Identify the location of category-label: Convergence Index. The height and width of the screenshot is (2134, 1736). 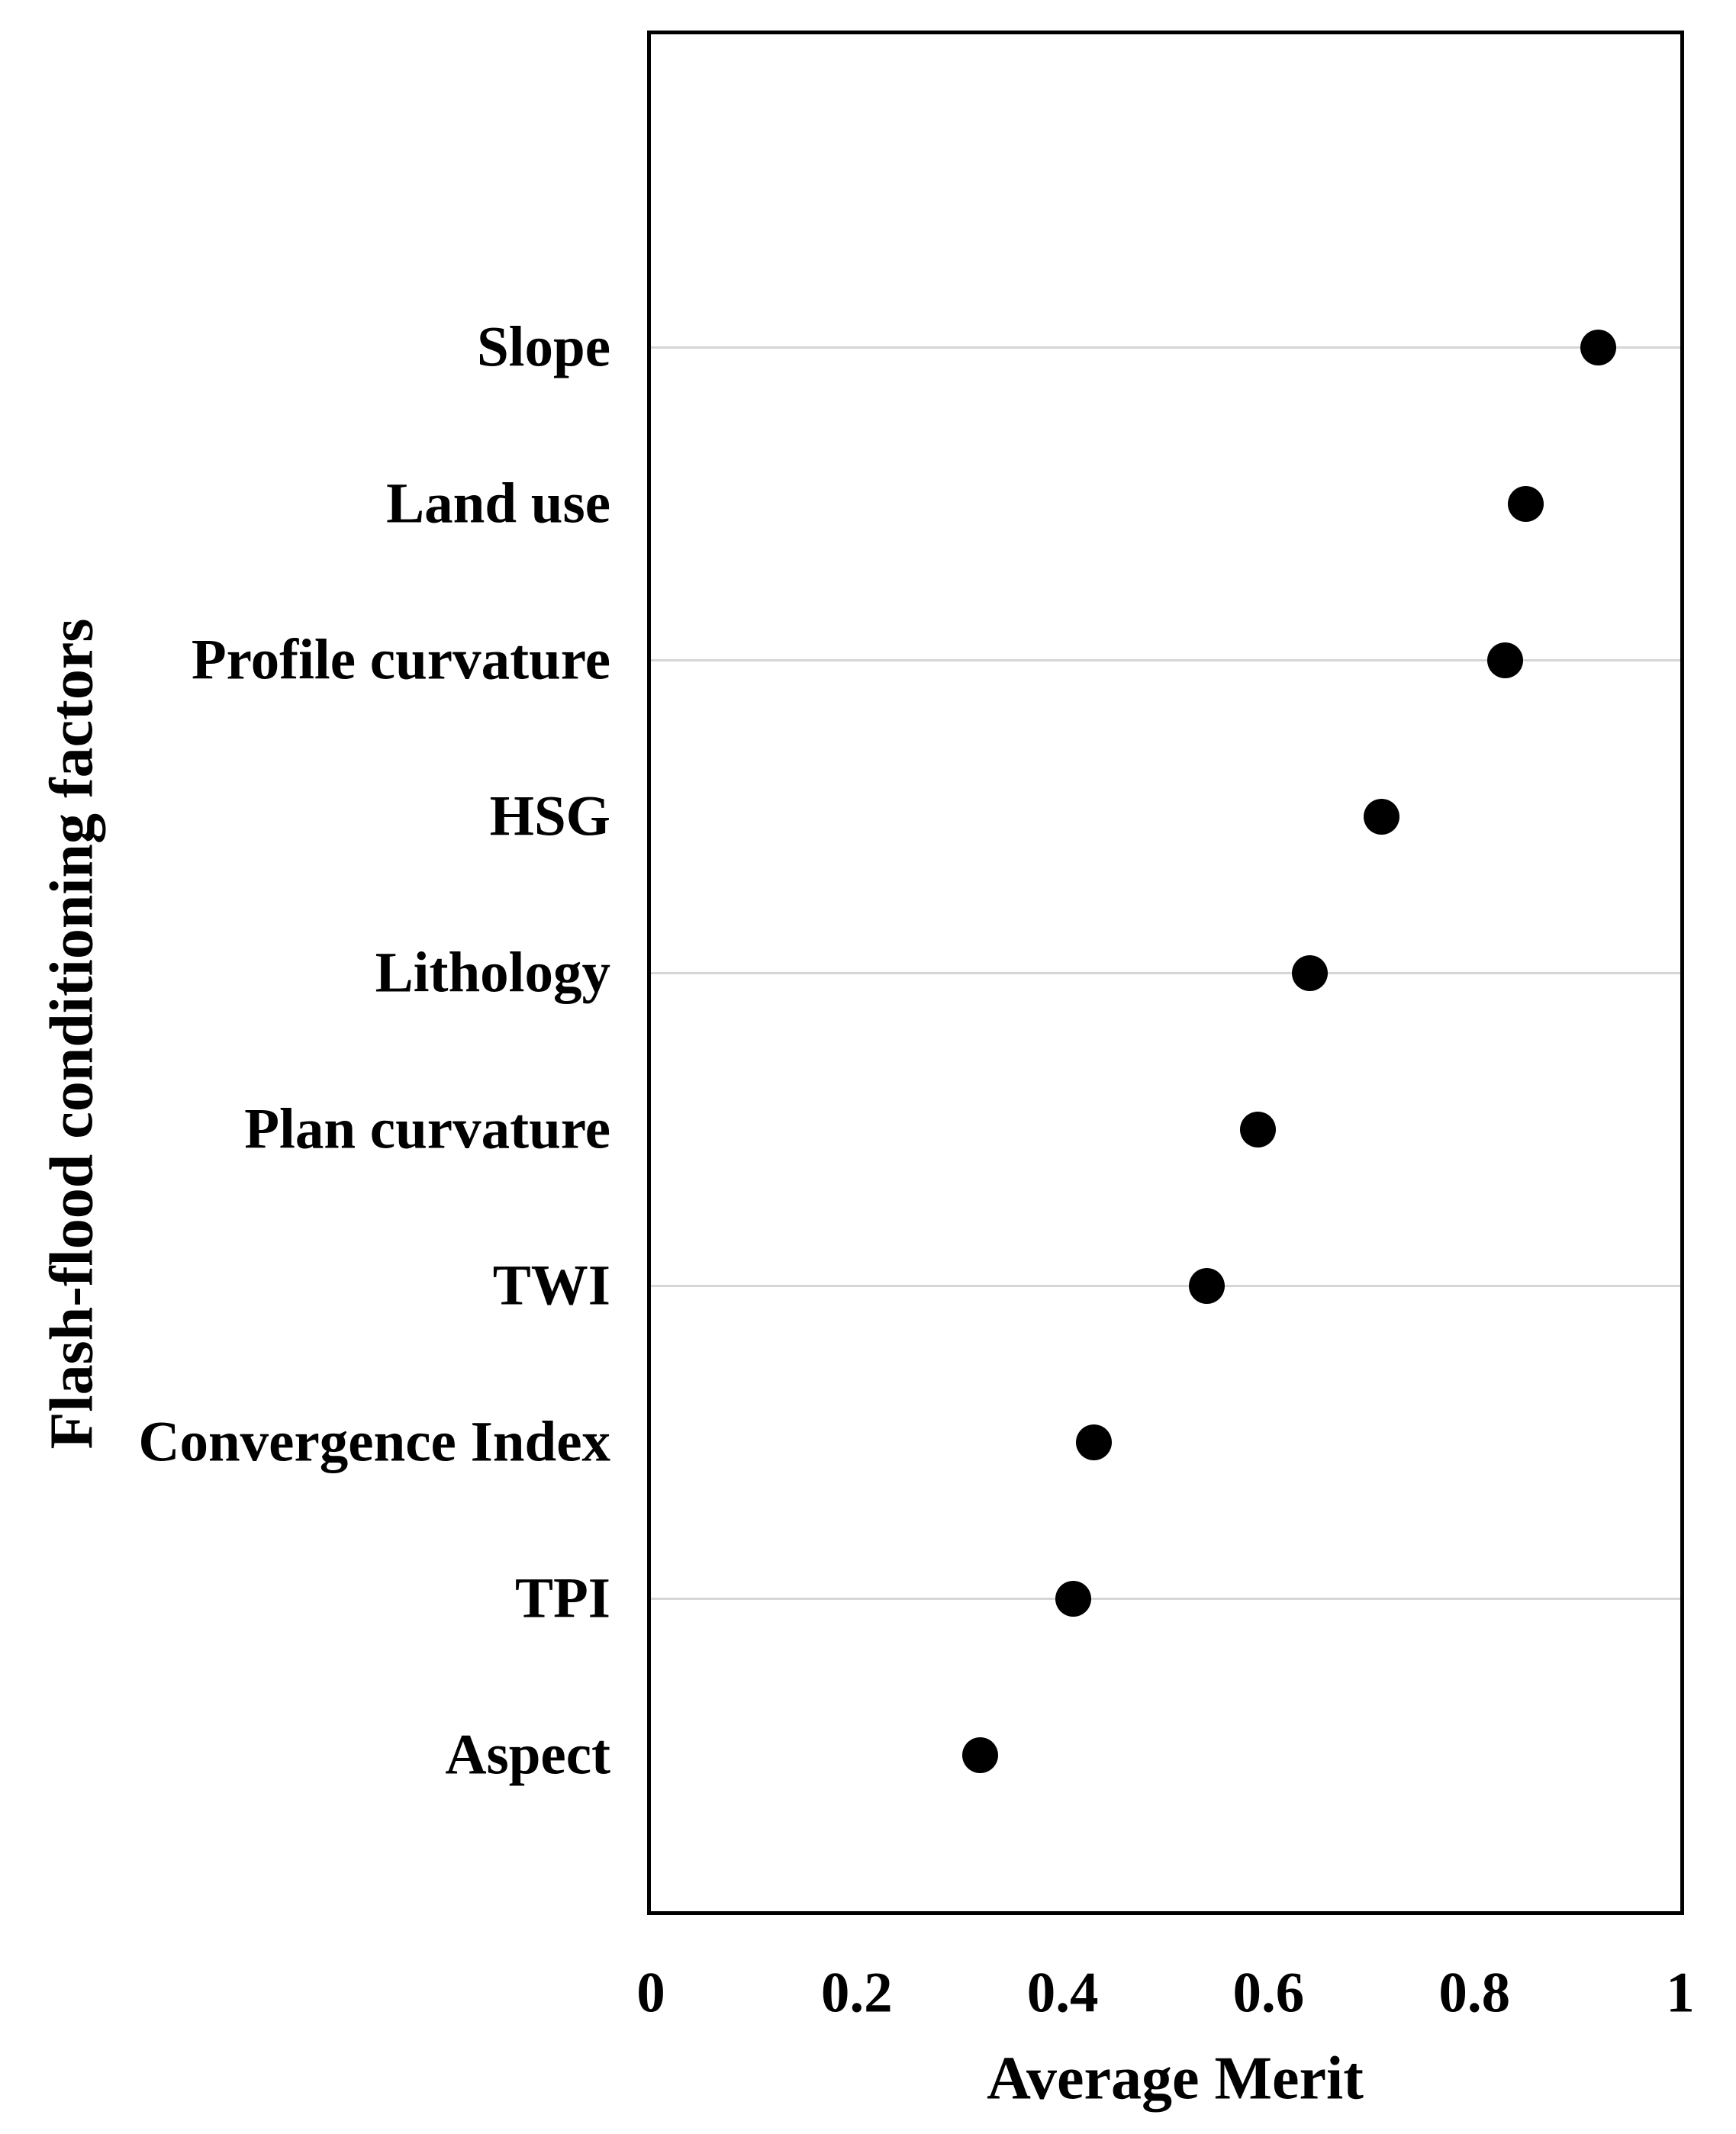
(374, 1442).